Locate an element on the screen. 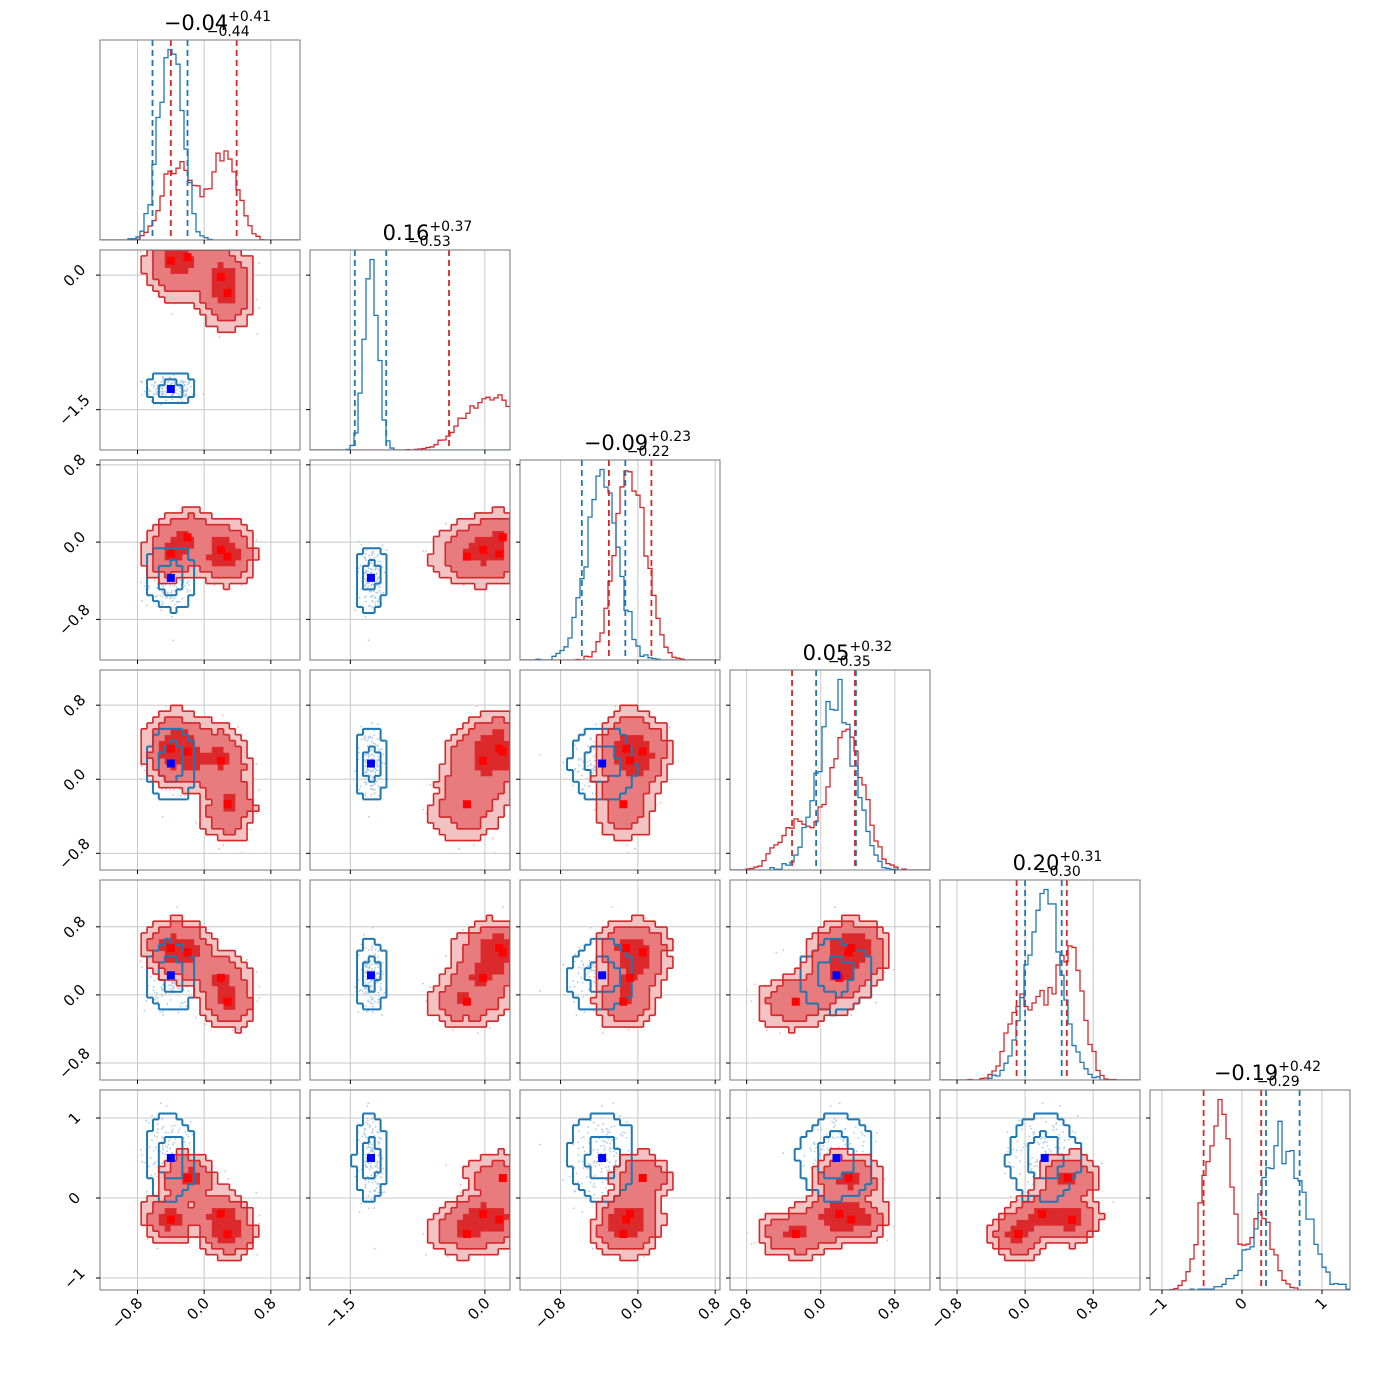  panel-frame is located at coordinates (1250, 1190).